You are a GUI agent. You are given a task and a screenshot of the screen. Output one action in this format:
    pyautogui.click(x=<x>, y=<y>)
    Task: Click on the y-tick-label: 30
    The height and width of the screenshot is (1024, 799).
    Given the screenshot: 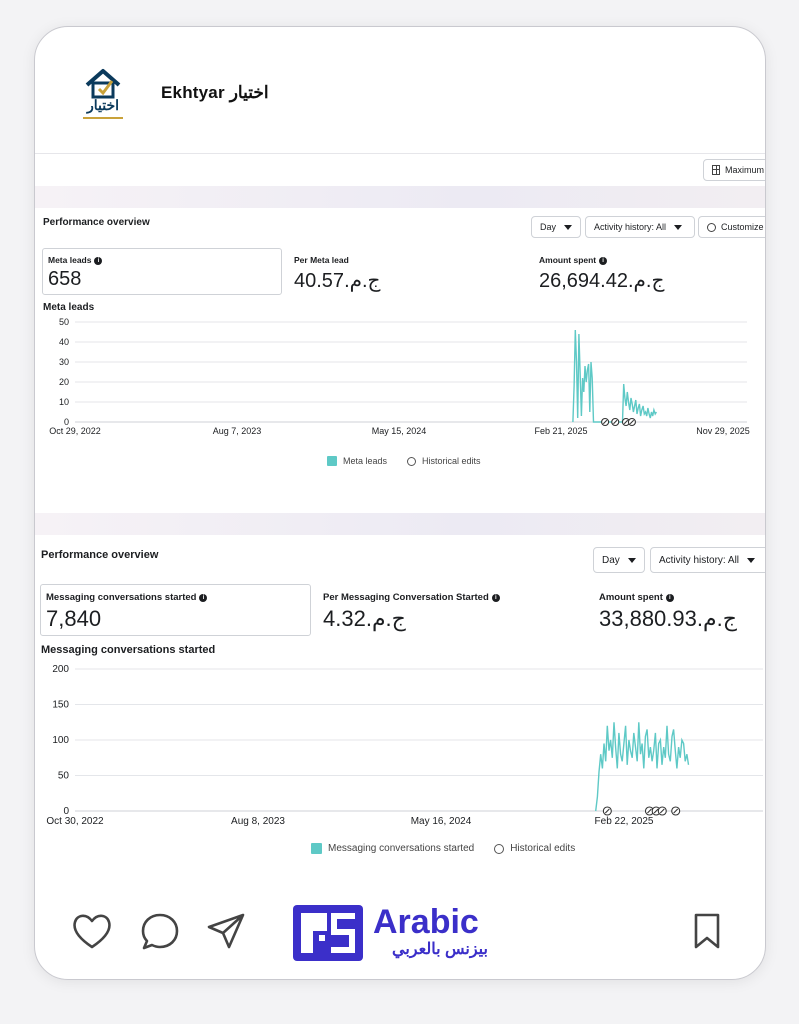 What is the action you would take?
    pyautogui.click(x=64, y=362)
    